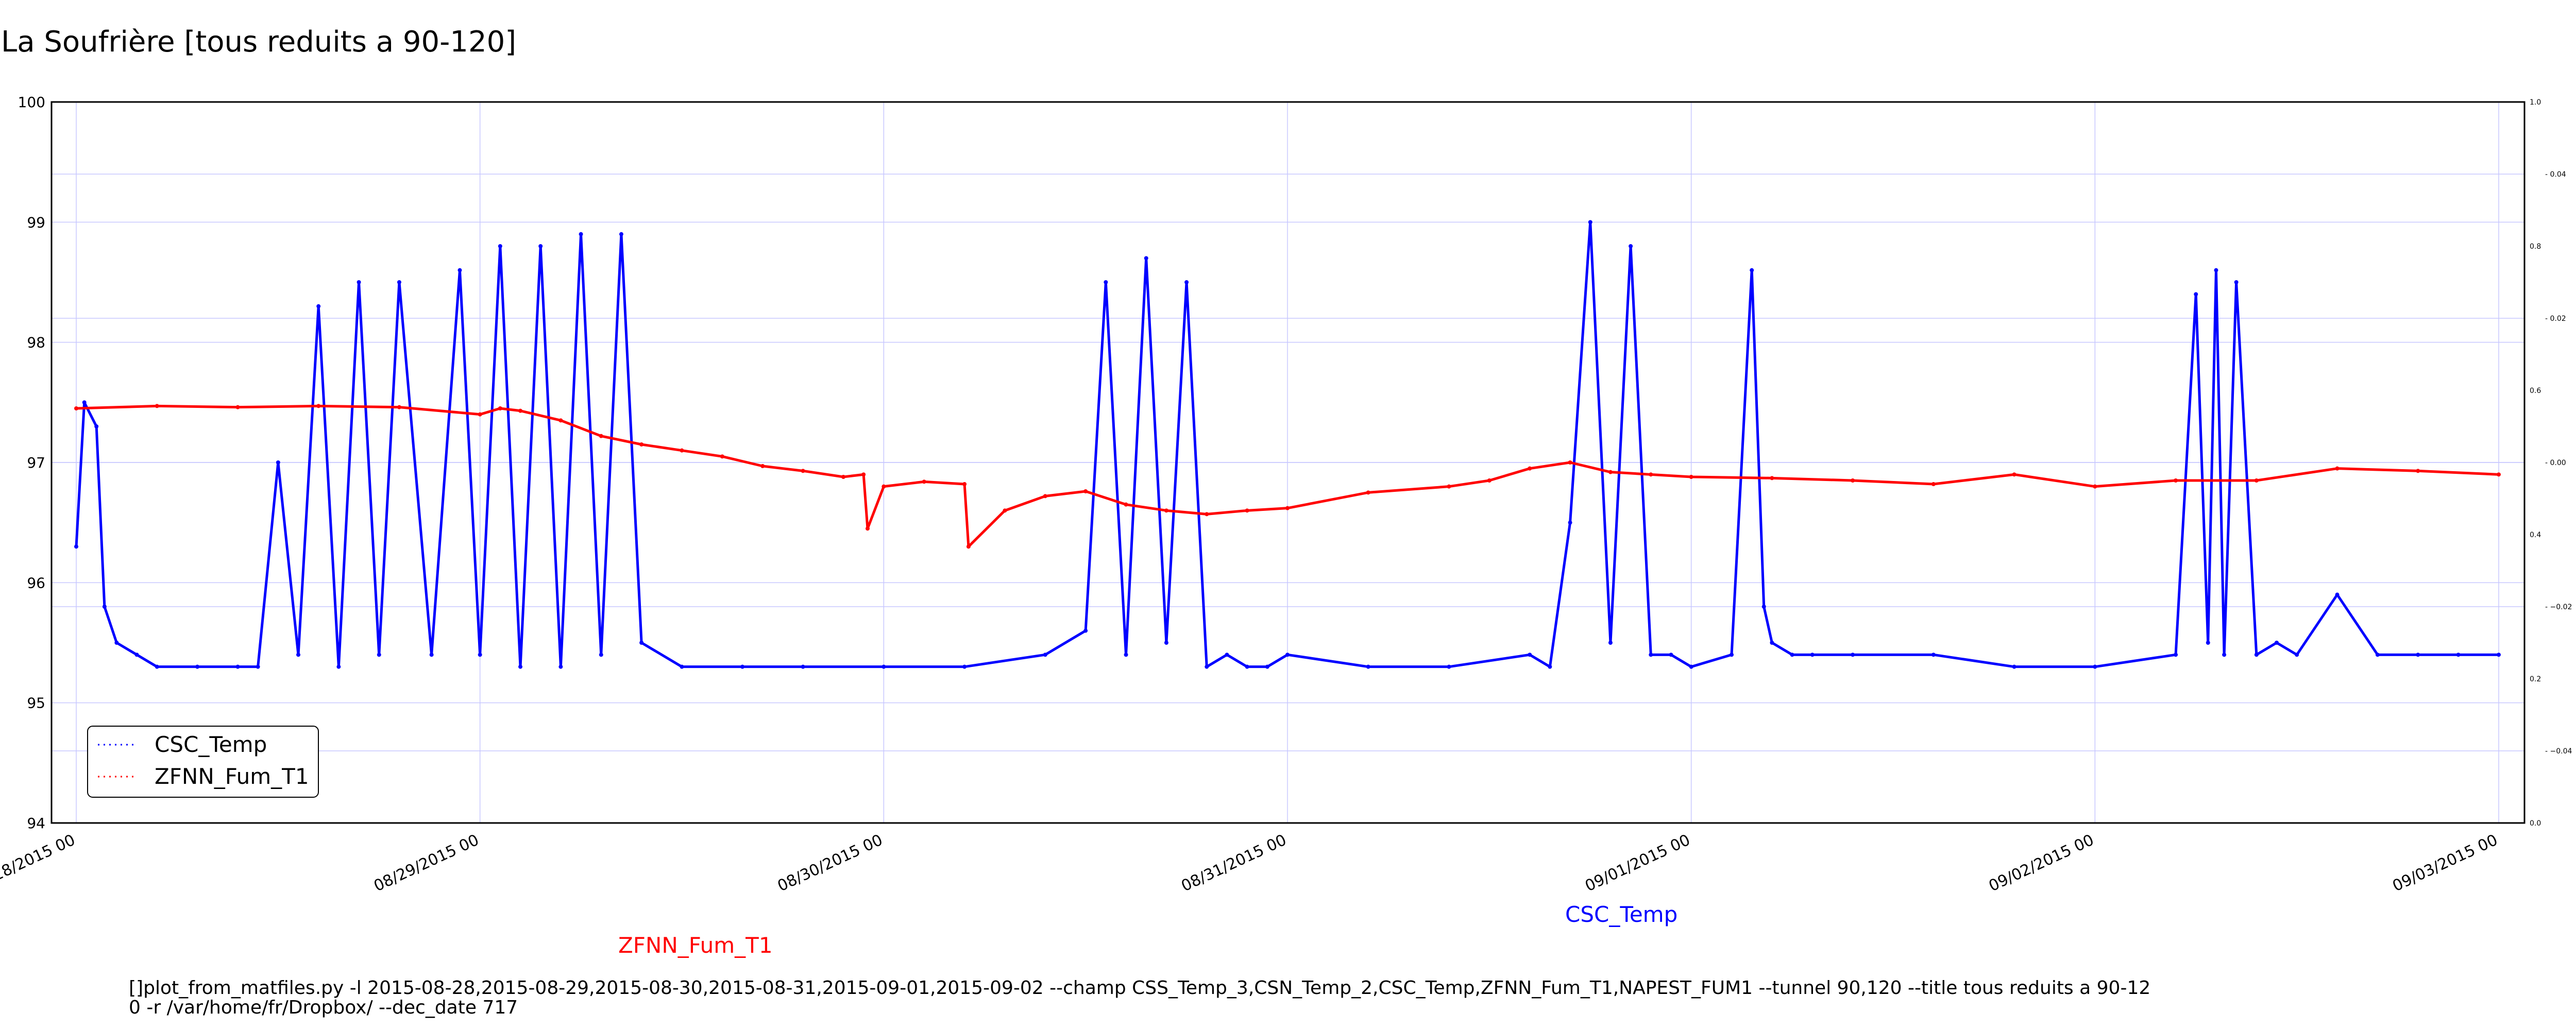  What do you see at coordinates (2535, 679) in the screenshot?
I see `y2-tick-label: 0.2` at bounding box center [2535, 679].